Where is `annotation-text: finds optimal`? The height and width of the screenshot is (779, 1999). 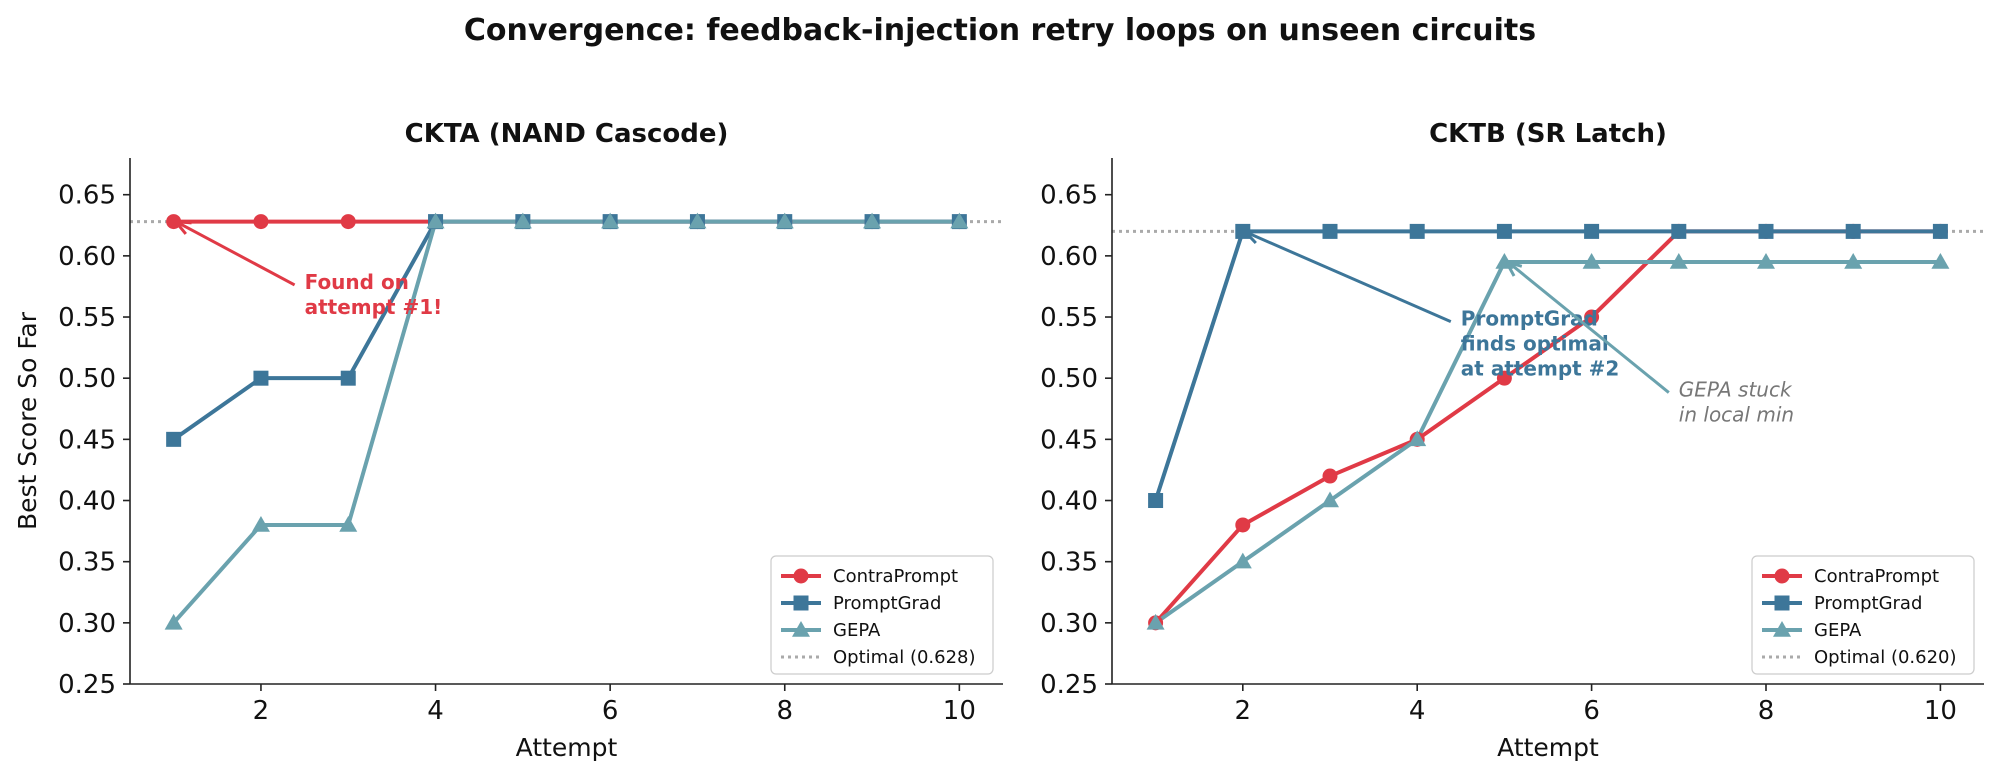 annotation-text: finds optimal is located at coordinates (1535, 344).